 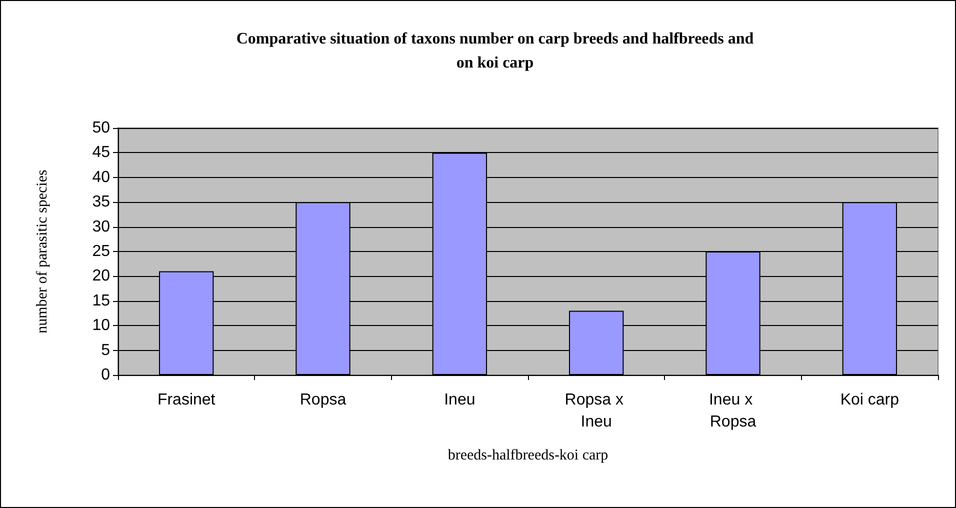 What do you see at coordinates (101, 153) in the screenshot?
I see `y-tick-label: 45` at bounding box center [101, 153].